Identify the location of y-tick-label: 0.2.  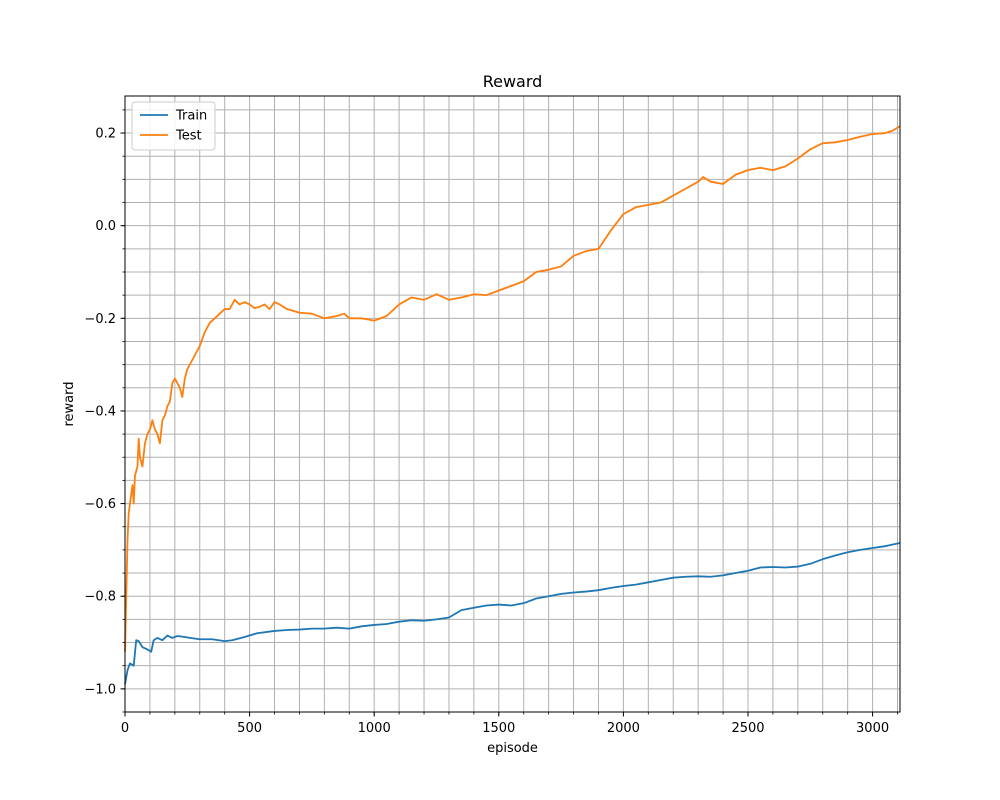
(105, 134).